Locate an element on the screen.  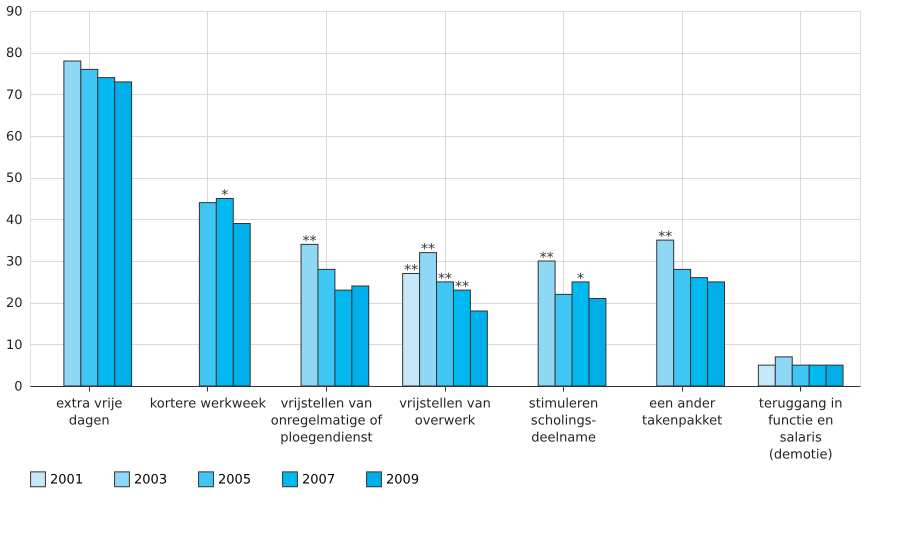
x-tick-label: een ander takenpakket is located at coordinates (682, 412).